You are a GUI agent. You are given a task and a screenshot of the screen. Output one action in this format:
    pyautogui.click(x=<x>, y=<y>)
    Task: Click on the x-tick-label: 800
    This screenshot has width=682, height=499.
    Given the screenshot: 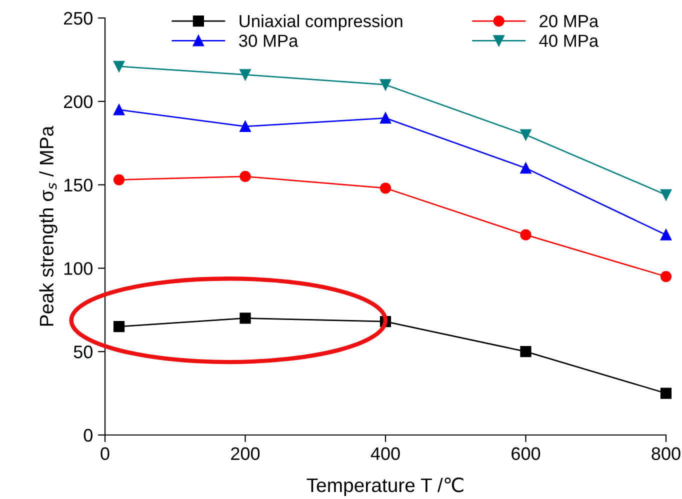 What is the action you would take?
    pyautogui.click(x=666, y=453)
    